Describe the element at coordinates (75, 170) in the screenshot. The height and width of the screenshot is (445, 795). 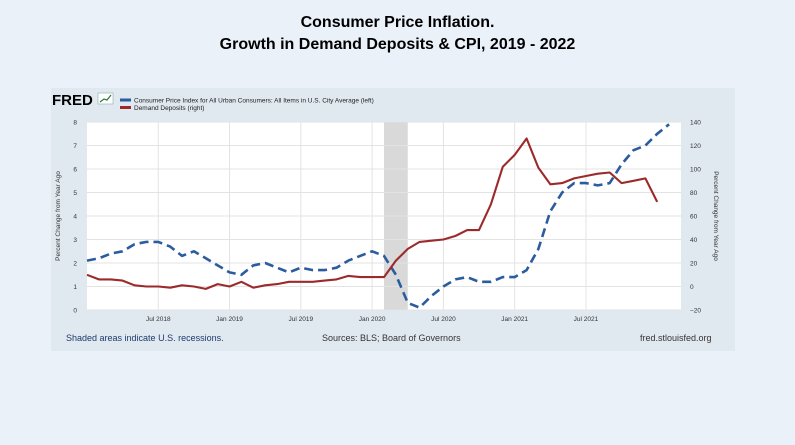
I see `y-tick-left: 6` at that location.